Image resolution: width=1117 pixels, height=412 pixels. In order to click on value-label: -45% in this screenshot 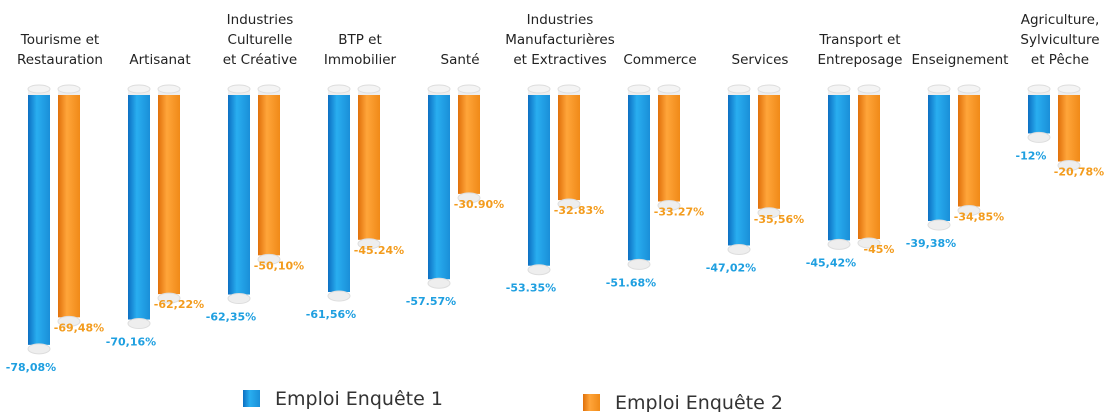, I will do `click(879, 249)`.